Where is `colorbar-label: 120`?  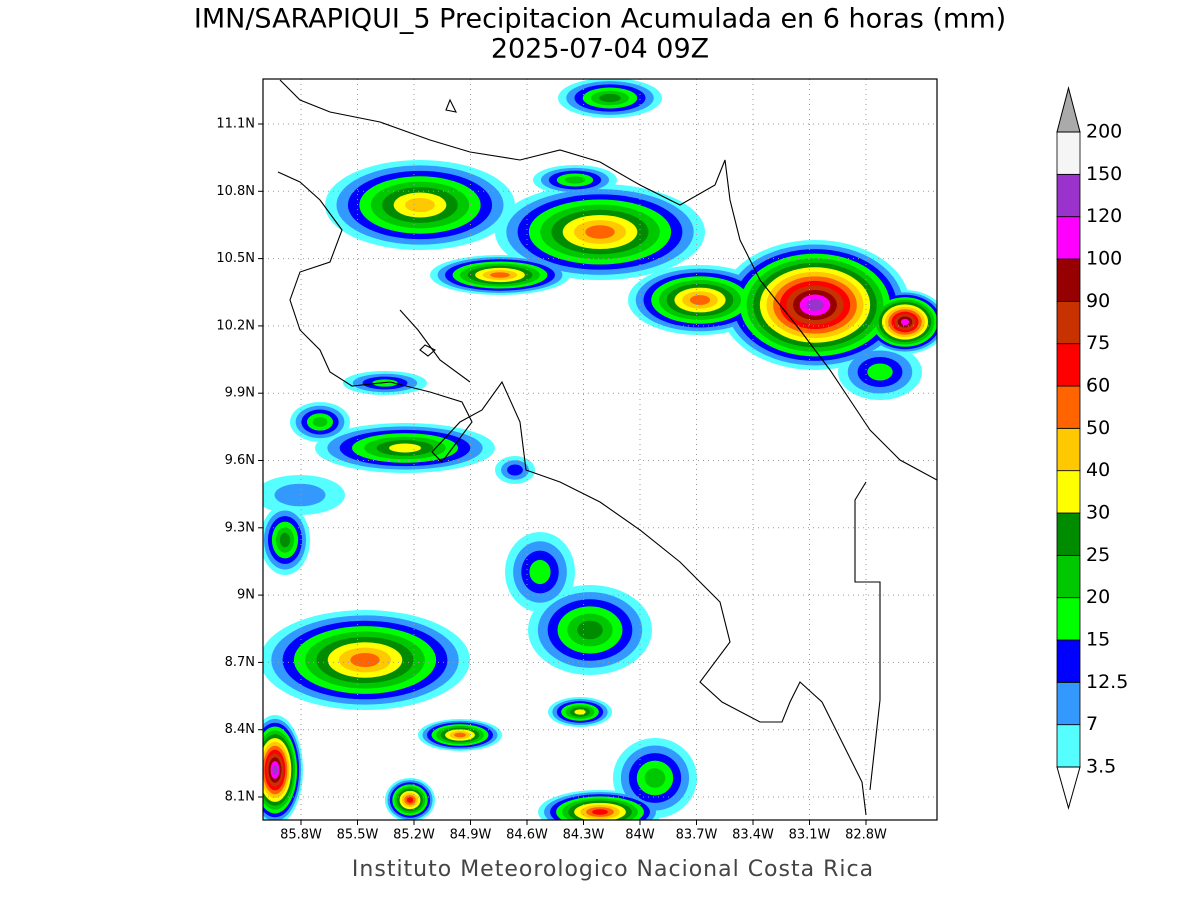 colorbar-label: 120 is located at coordinates (1104, 216).